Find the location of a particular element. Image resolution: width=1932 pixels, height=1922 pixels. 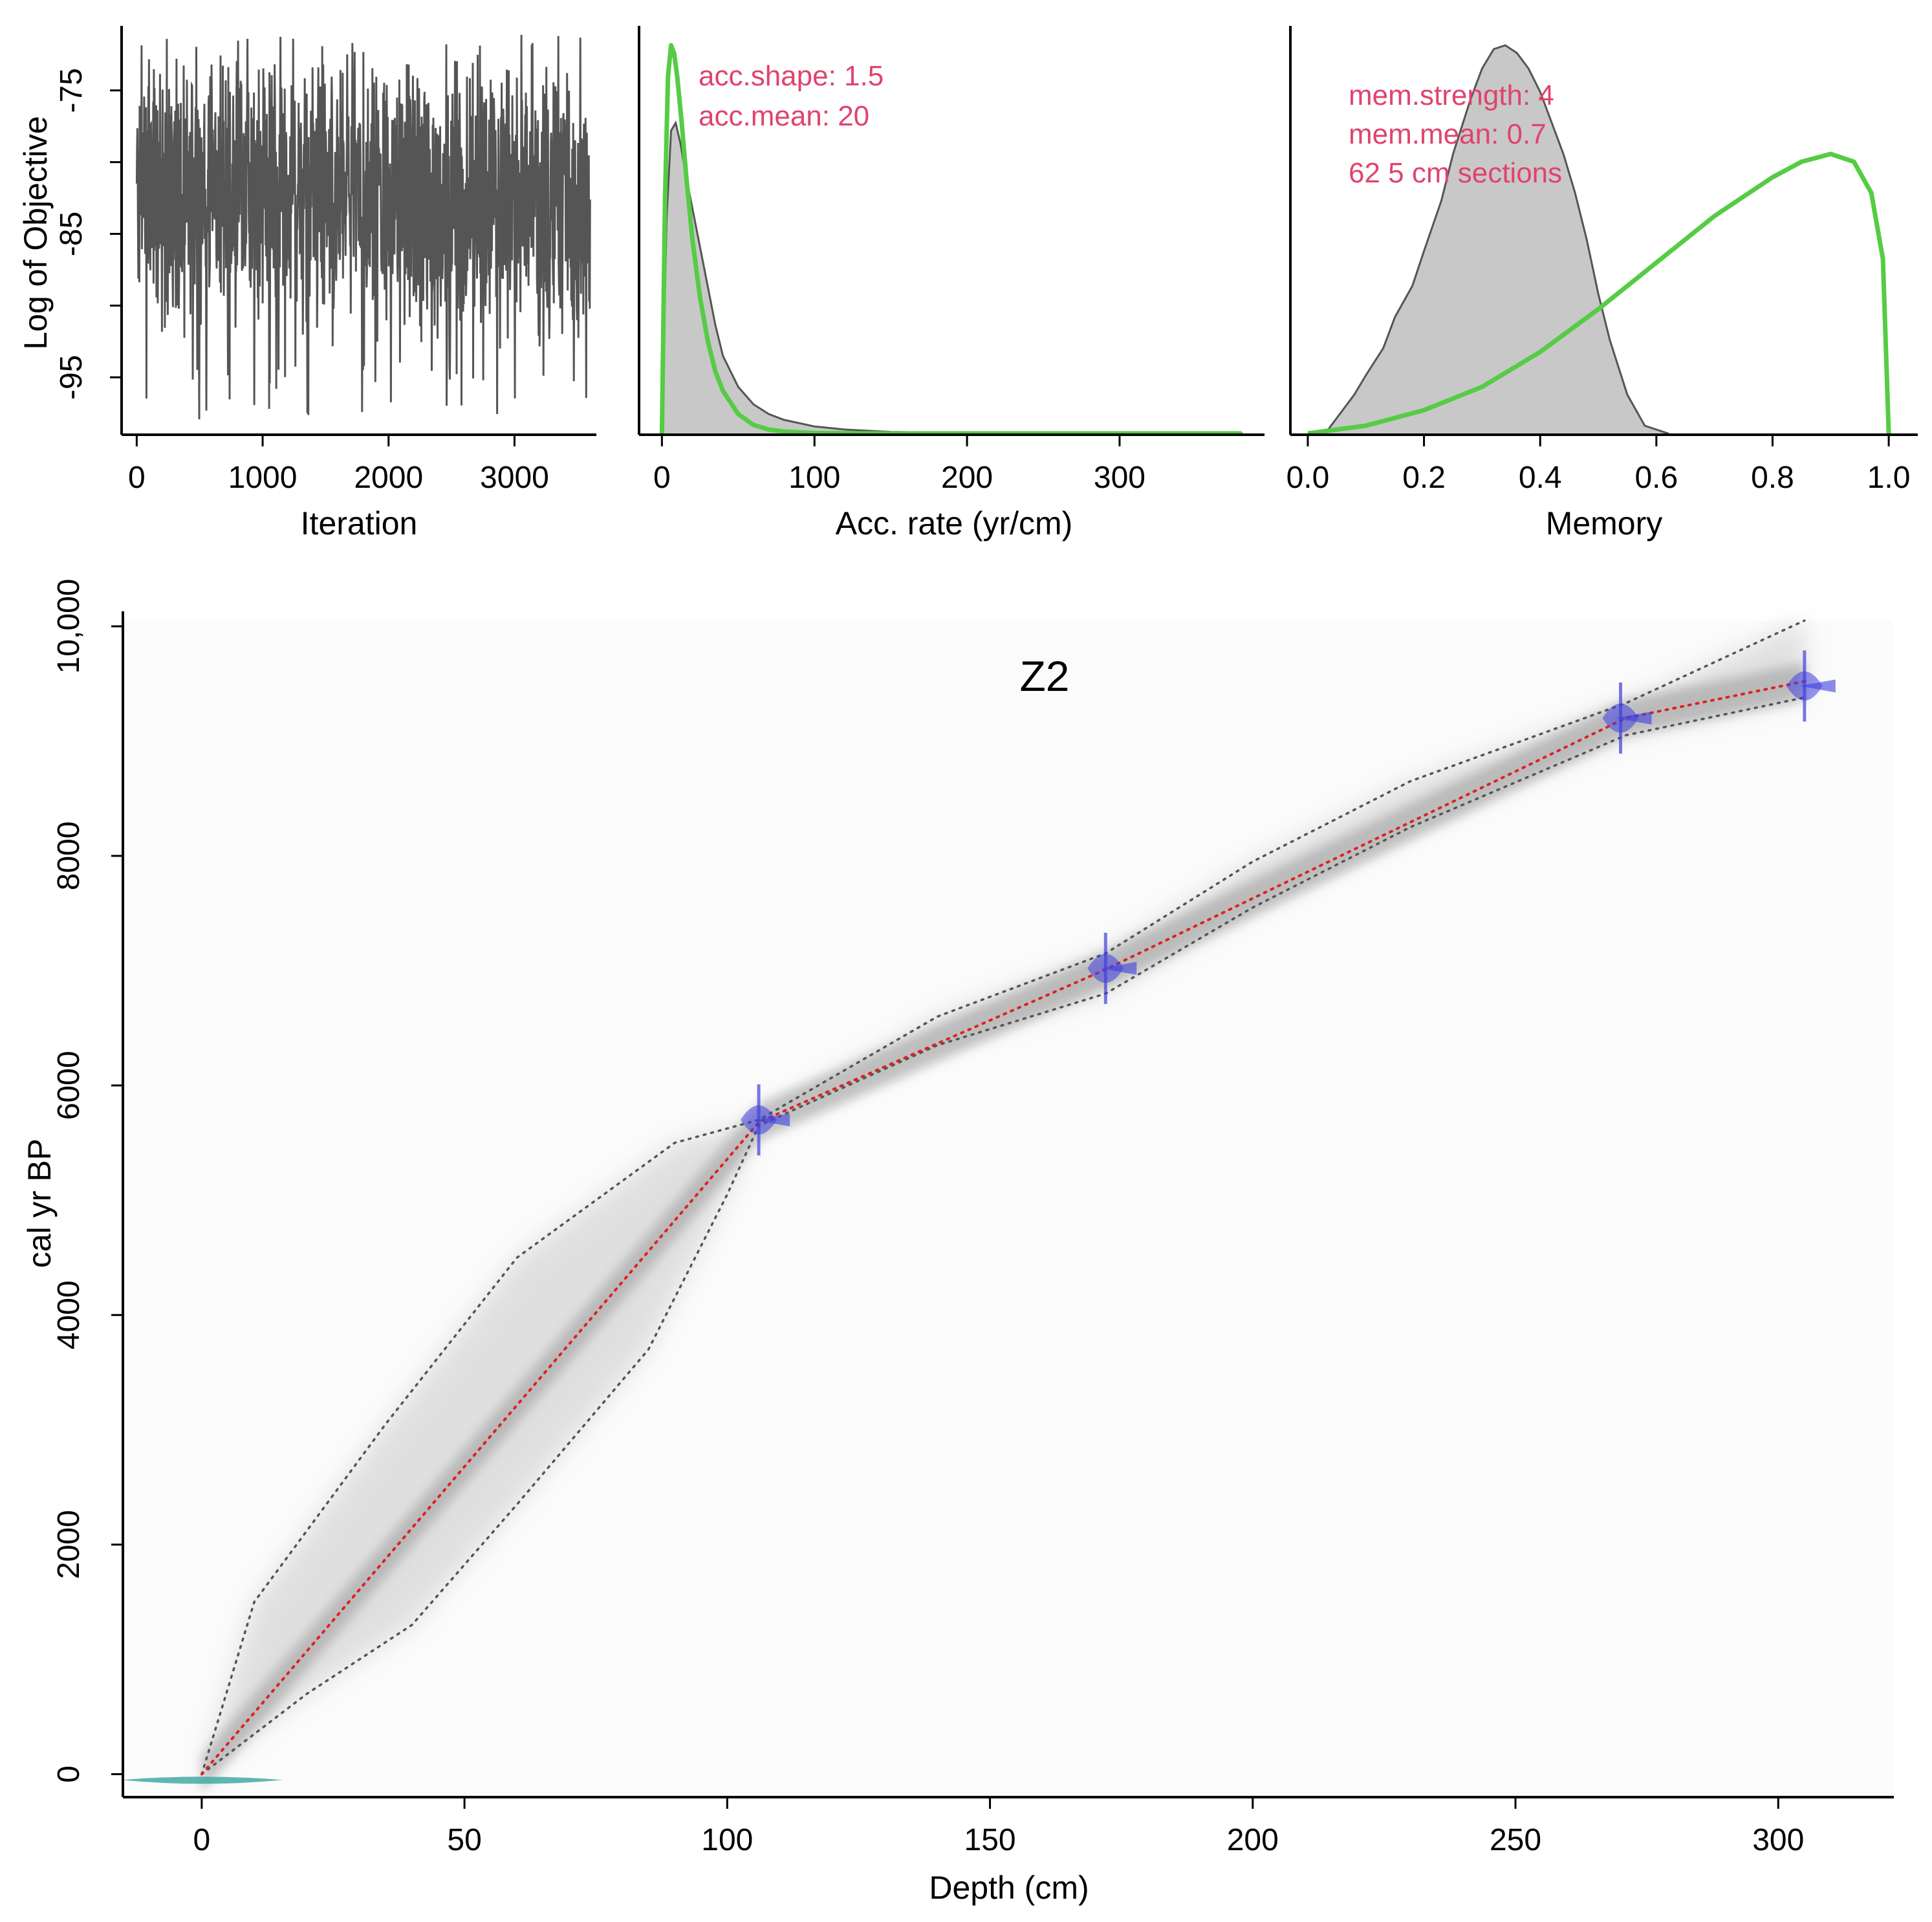

x-axis-label: Acc. rate (yr/cm) is located at coordinates (954, 523).